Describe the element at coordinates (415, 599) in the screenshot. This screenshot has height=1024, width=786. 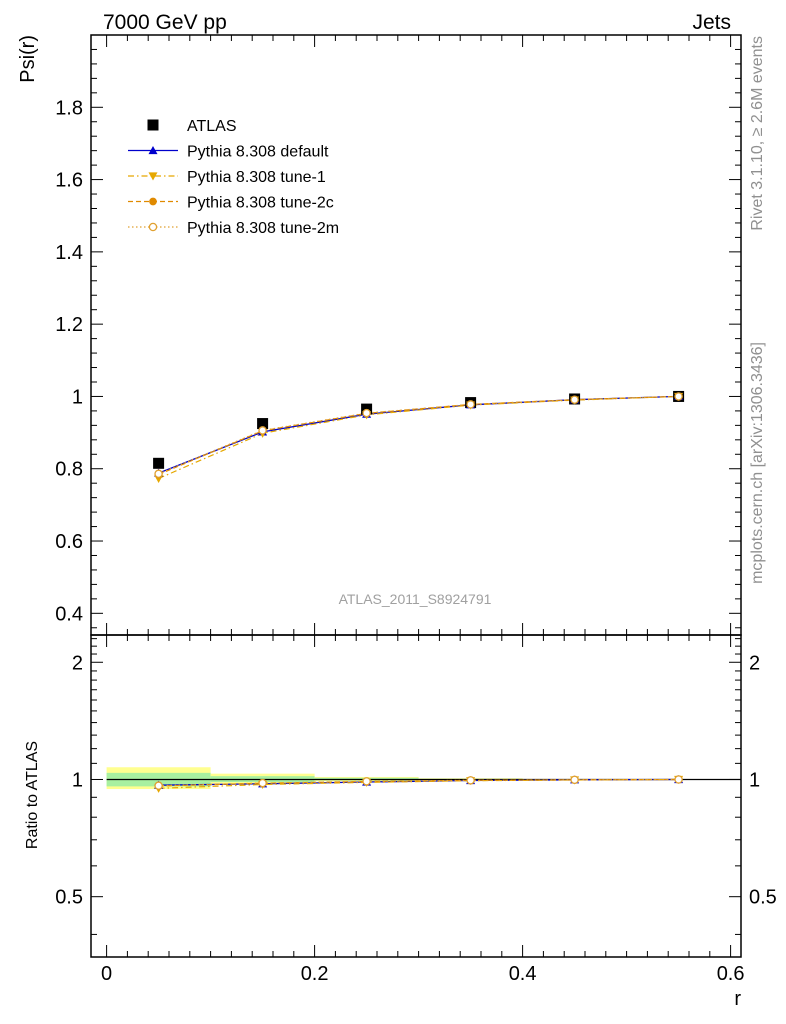
I see `analysis-watermark: ATLAS_2011_S8924791` at that location.